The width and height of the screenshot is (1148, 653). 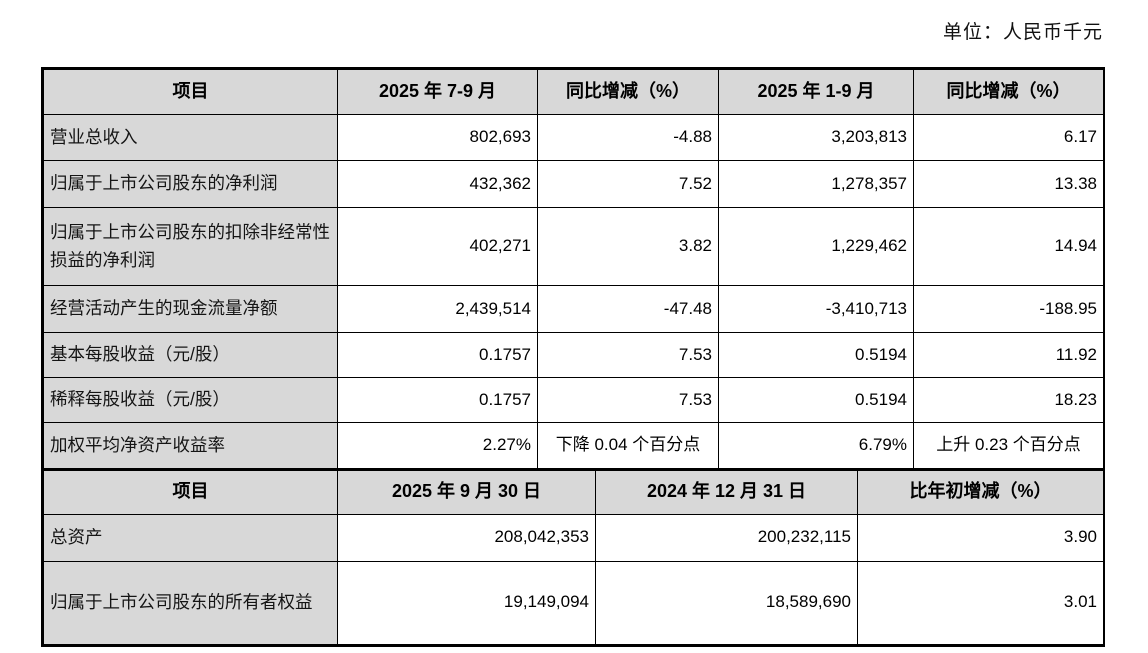 I want to click on cell-value: 14.94, so click(x=1008, y=246).